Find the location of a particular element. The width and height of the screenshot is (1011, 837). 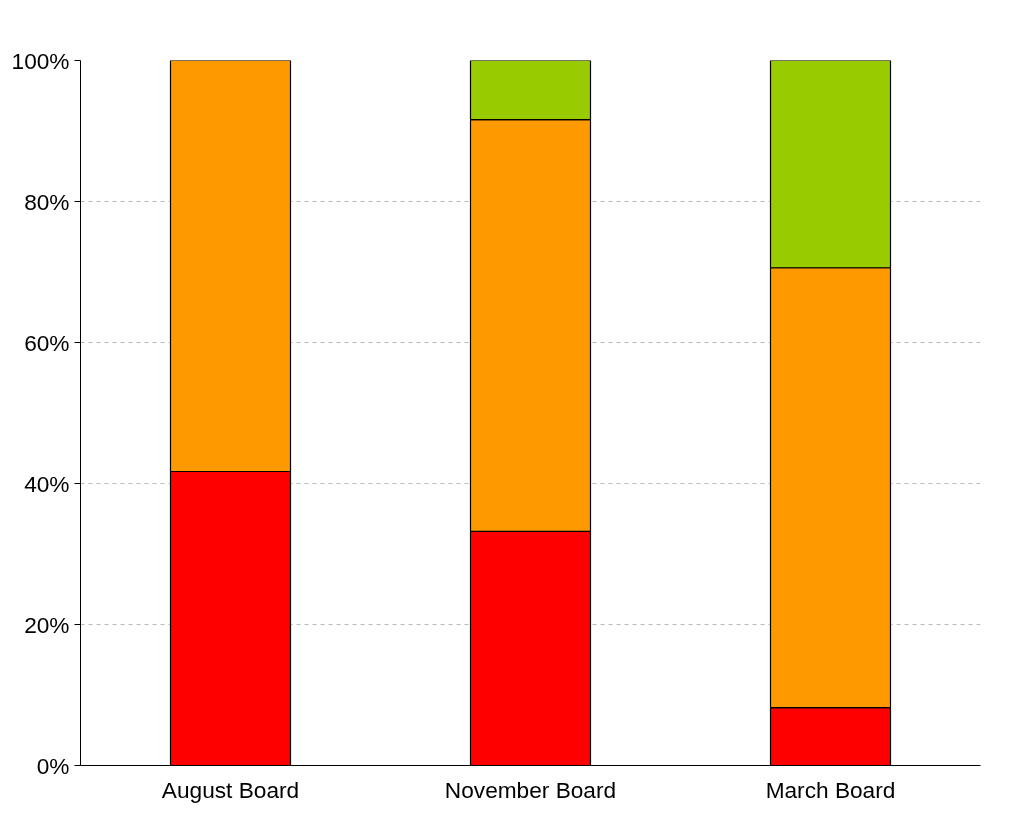

y-tick-label: 80% is located at coordinates (47, 201).